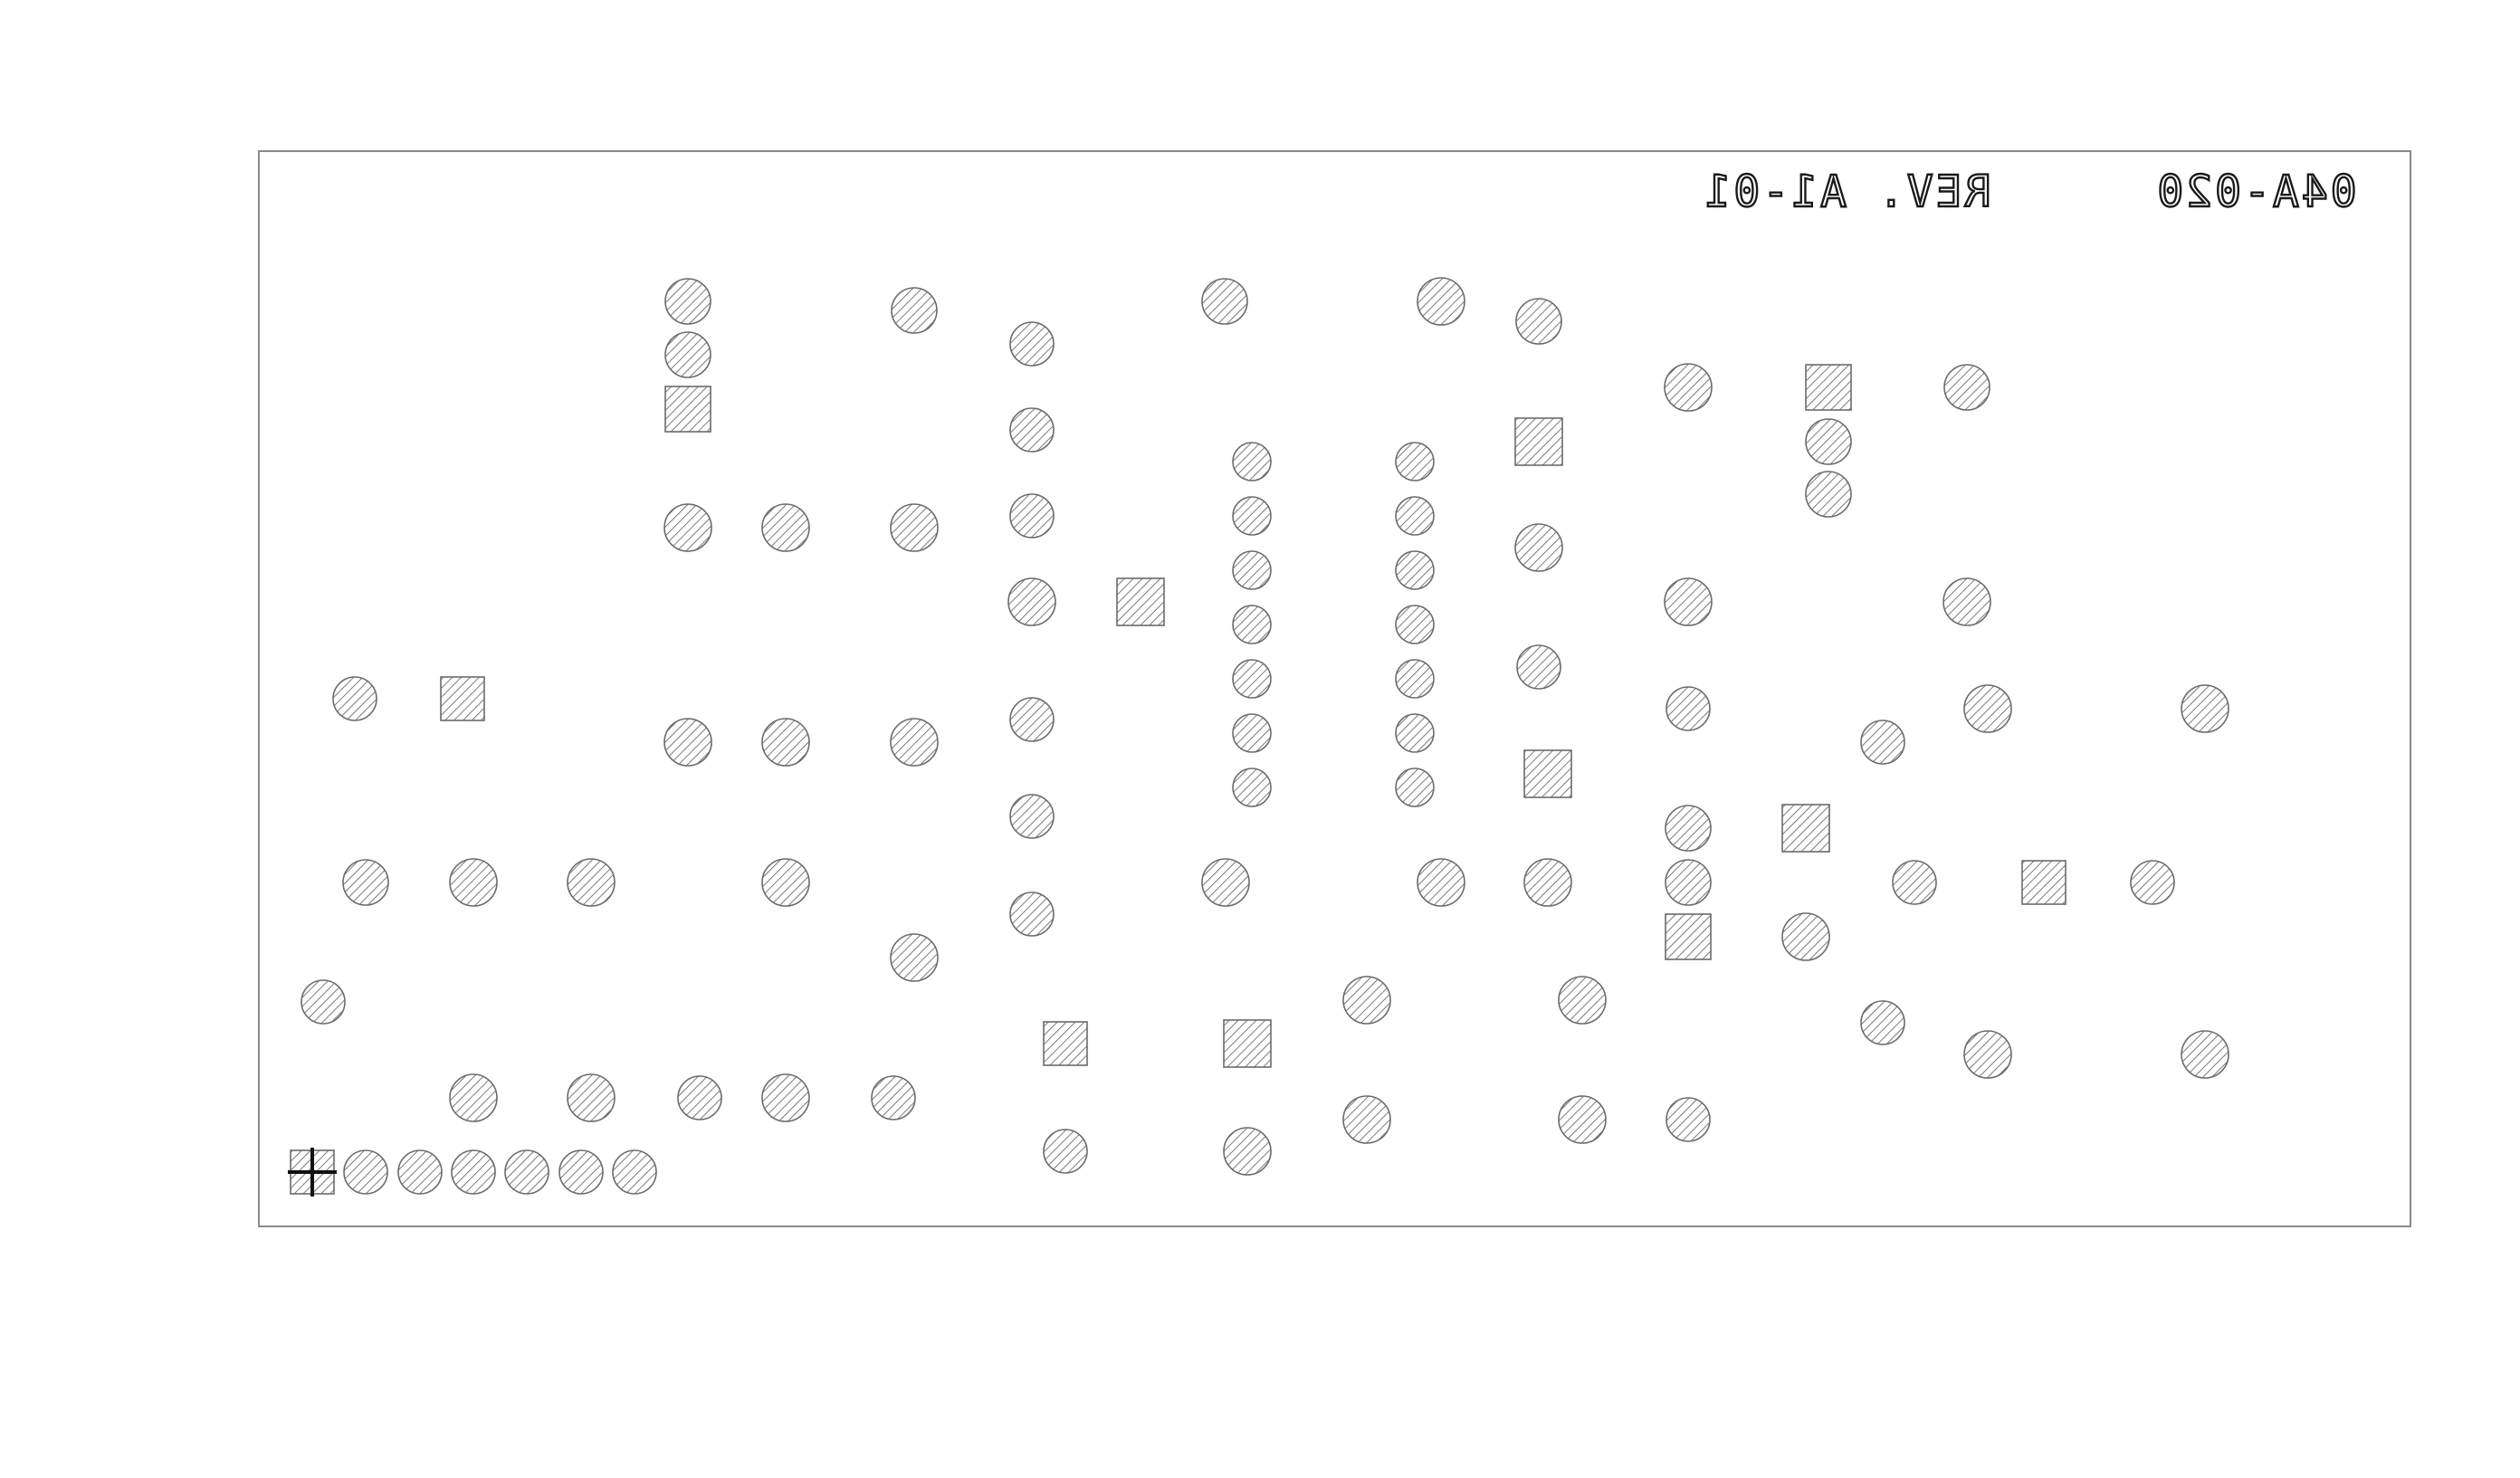 This screenshot has height=1478, width=2520. I want to click on part-number-label: 04A-020, so click(2255, 192).